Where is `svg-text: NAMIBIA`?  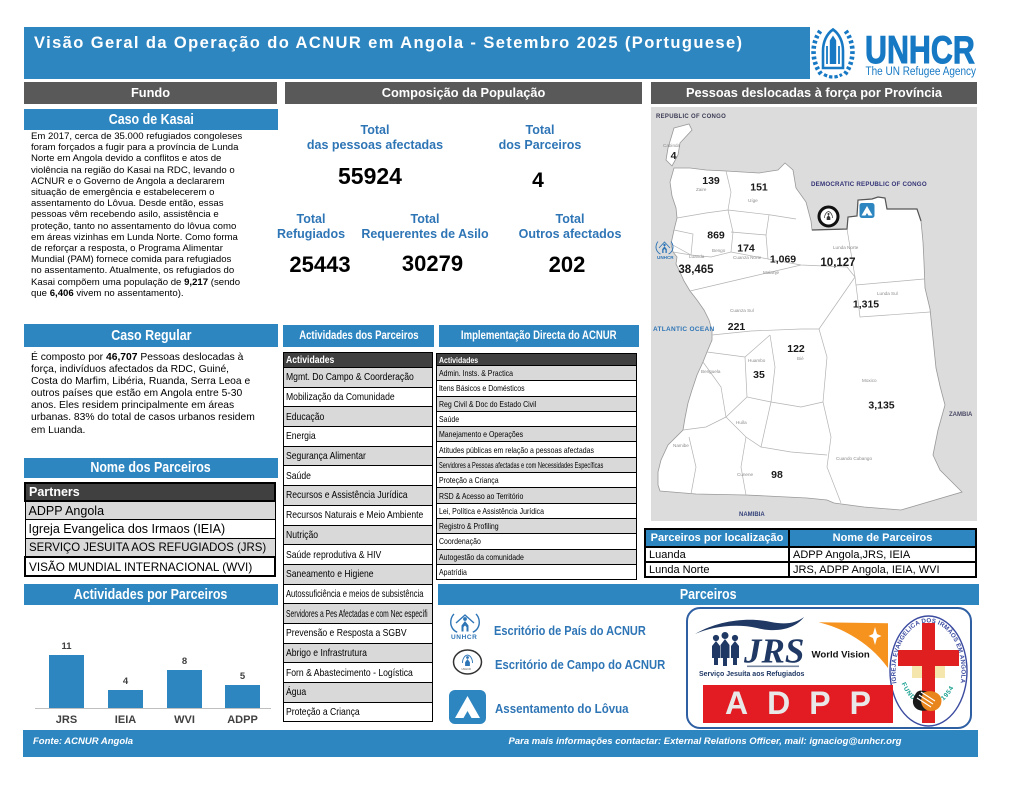 svg-text: NAMIBIA is located at coordinates (752, 515).